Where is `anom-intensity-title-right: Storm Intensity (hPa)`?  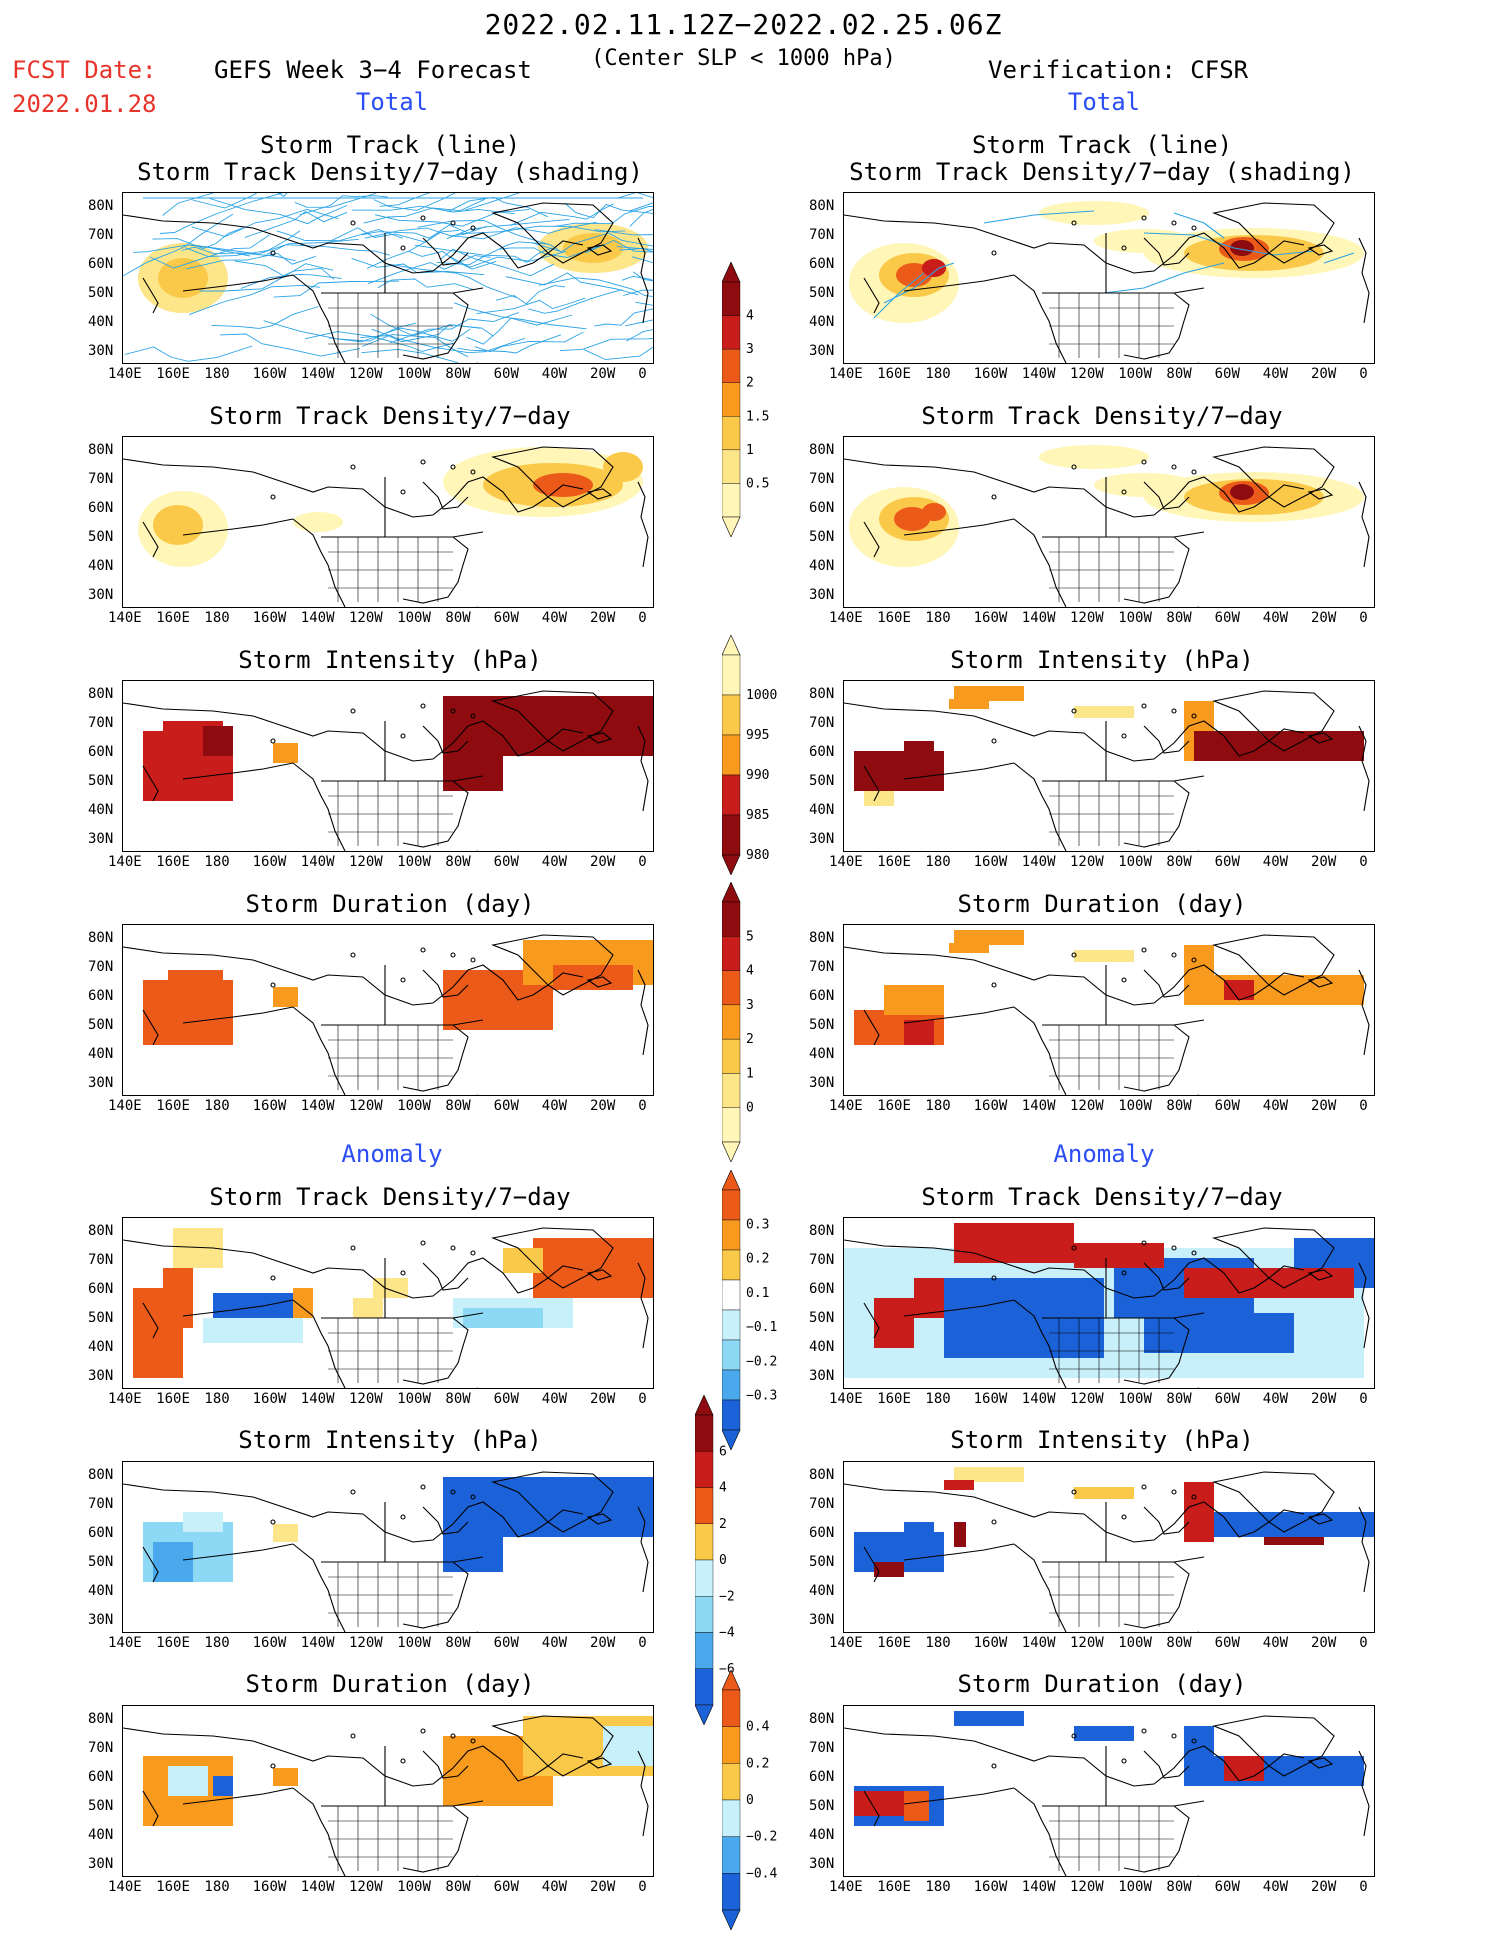 anom-intensity-title-right: Storm Intensity (hPa) is located at coordinates (1102, 1440).